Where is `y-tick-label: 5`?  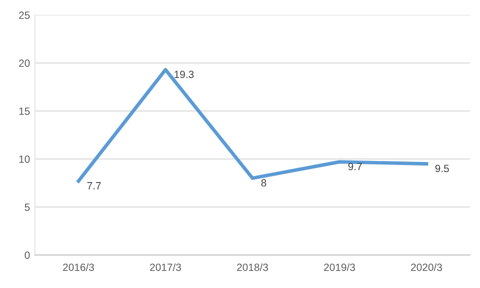
y-tick-label: 5 is located at coordinates (27, 207).